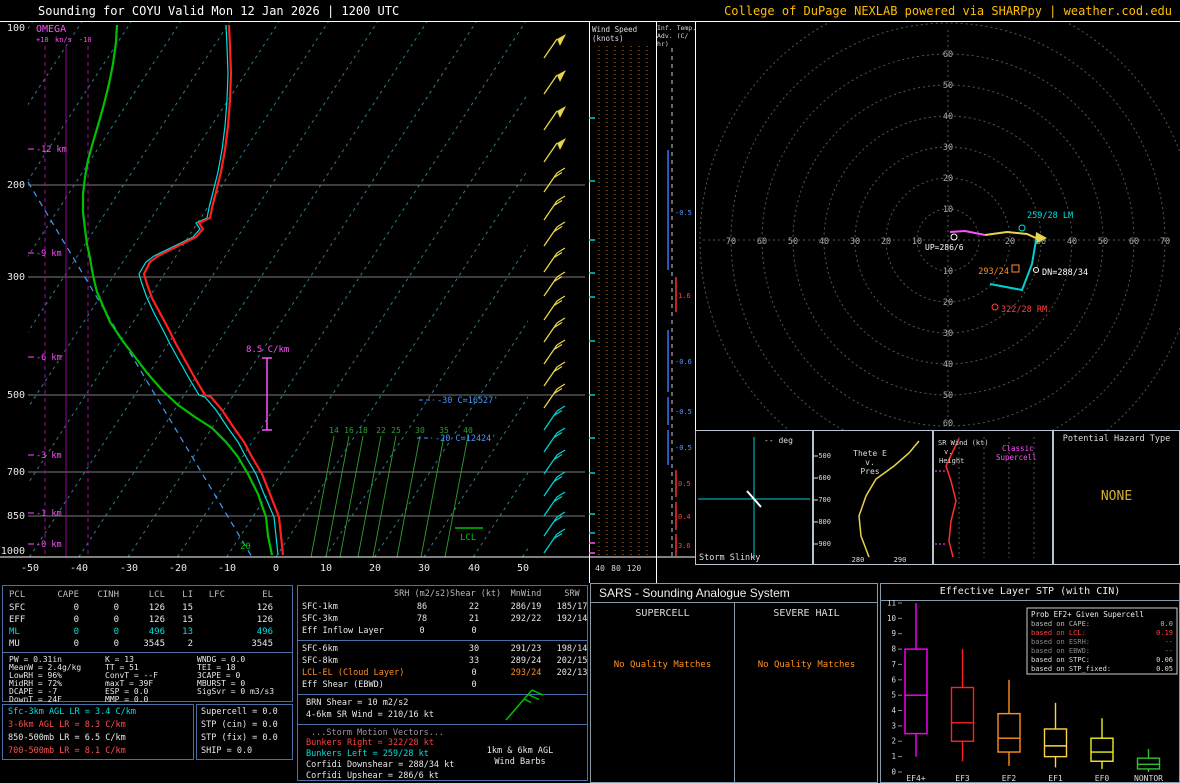 Image resolution: width=1180 pixels, height=783 pixels. What do you see at coordinates (893, 679) in the screenshot?
I see `svg-text: 6` at bounding box center [893, 679].